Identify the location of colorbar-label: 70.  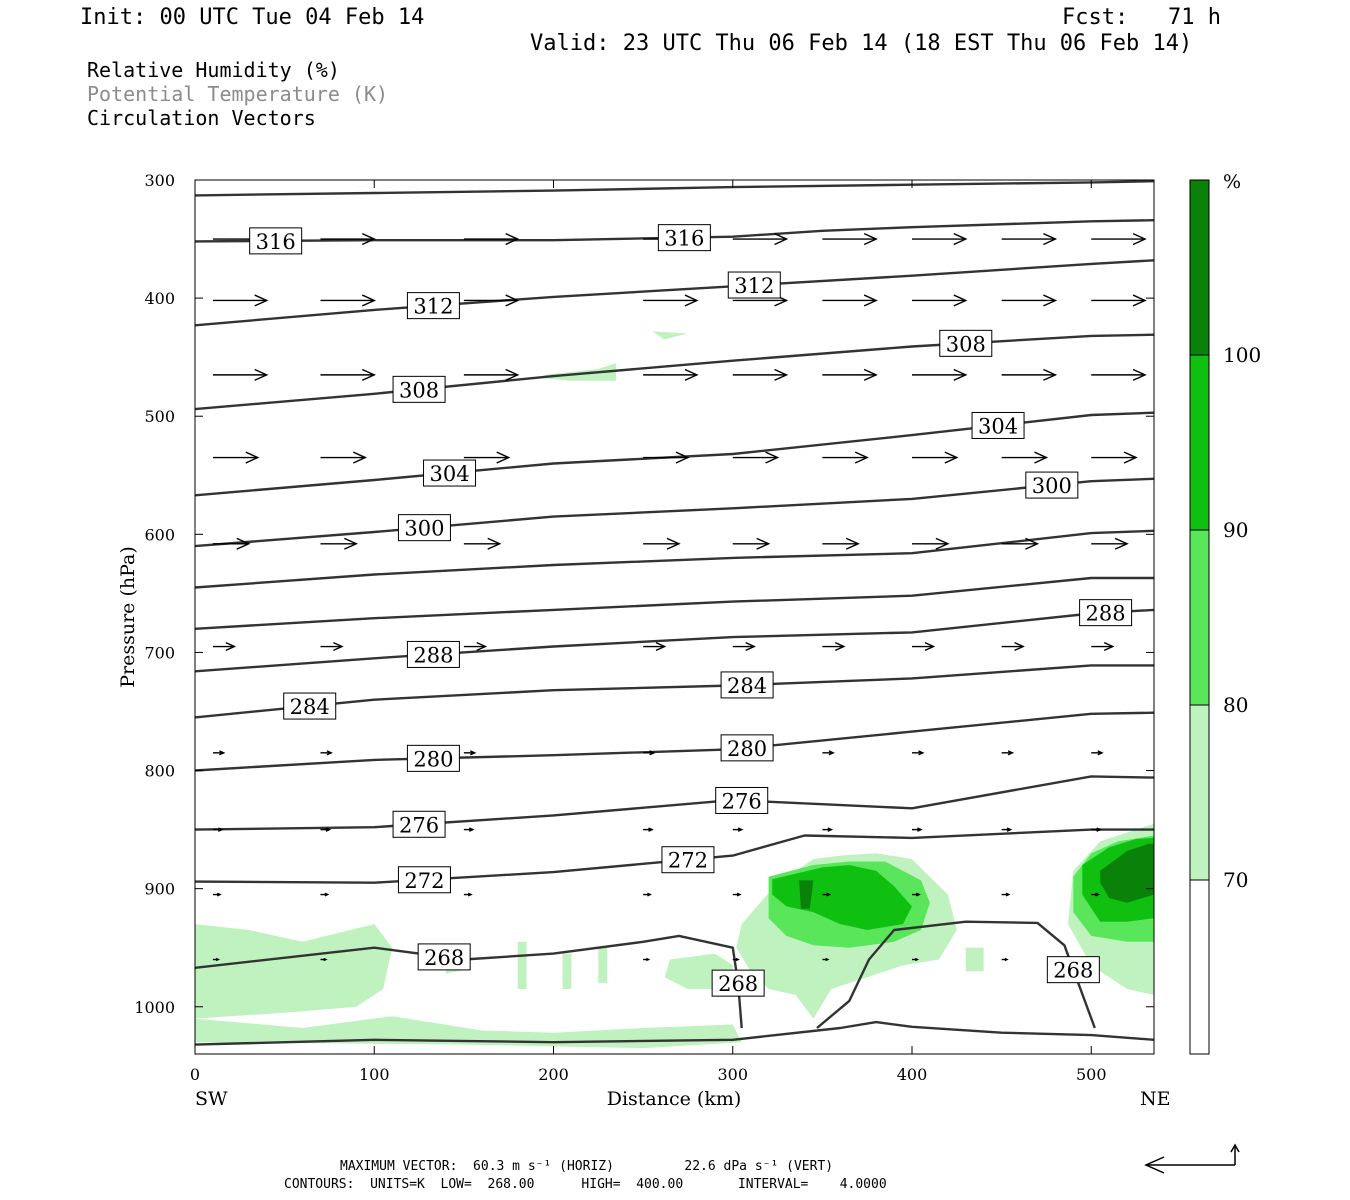
(1235, 880).